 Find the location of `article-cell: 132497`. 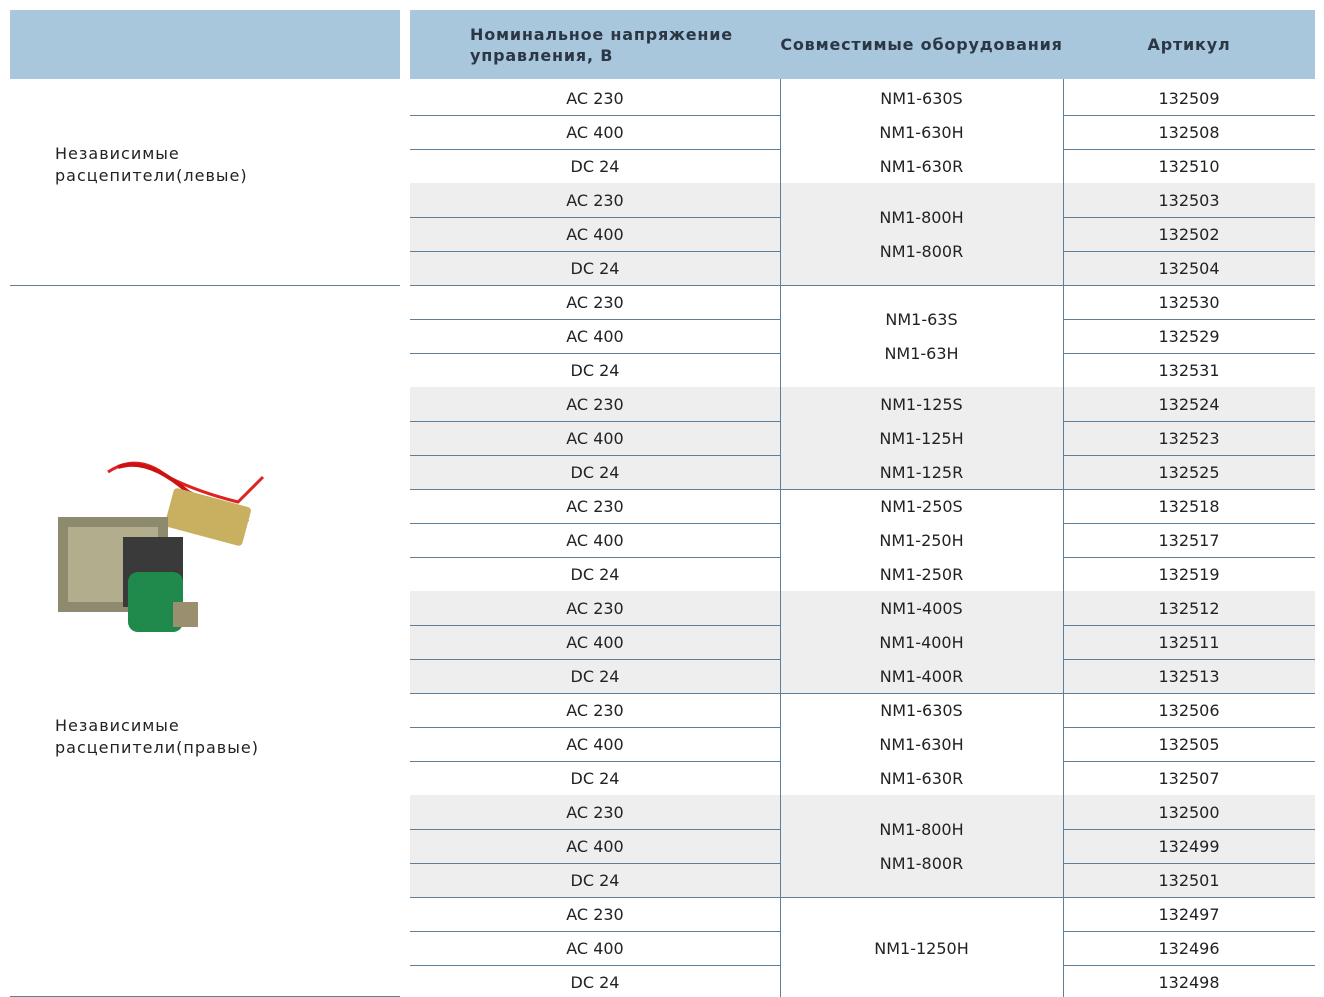

article-cell: 132497 is located at coordinates (1189, 914).